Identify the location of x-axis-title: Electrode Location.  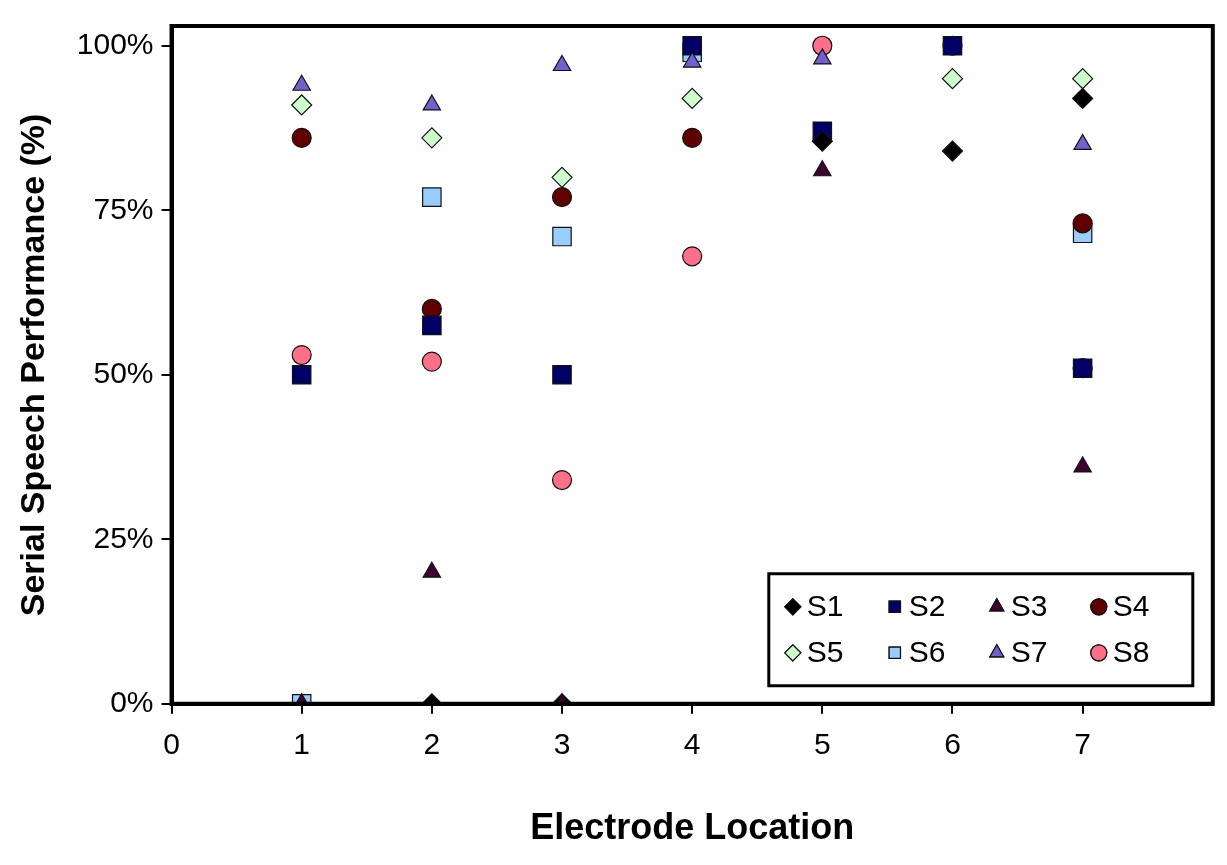
(692, 827).